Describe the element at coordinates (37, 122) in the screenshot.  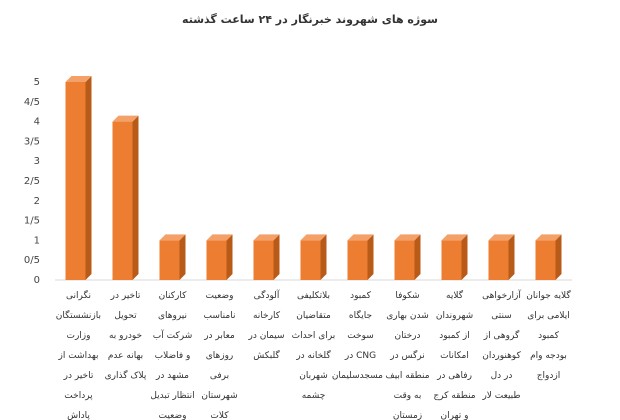
I see `y-tick-label: 4` at that location.